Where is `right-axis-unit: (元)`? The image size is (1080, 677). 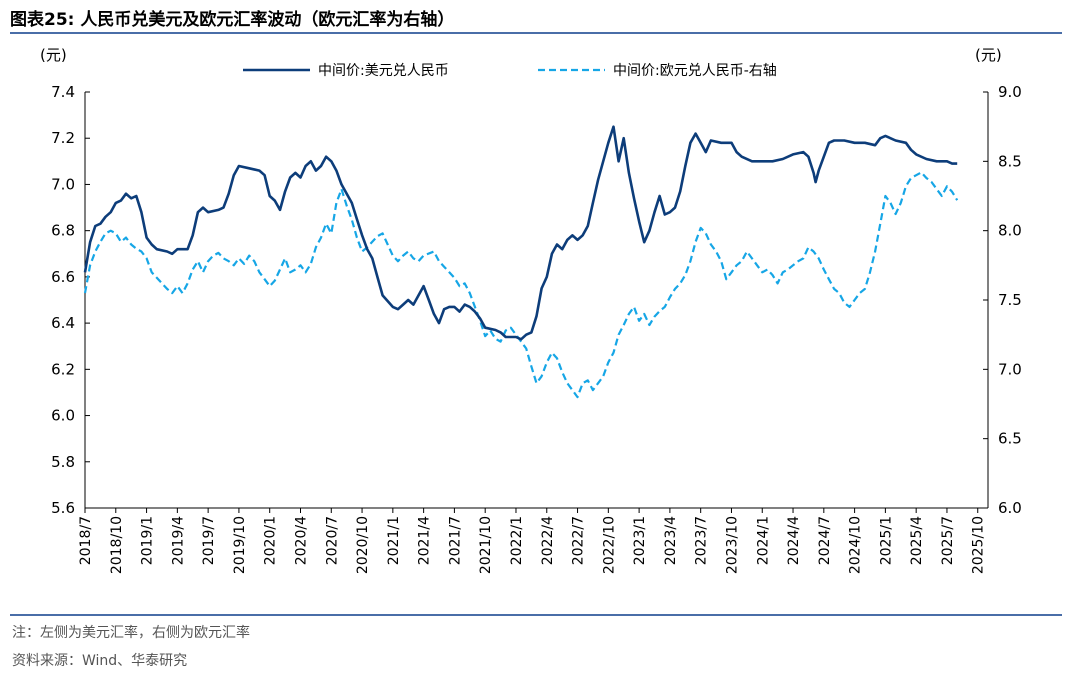 right-axis-unit: (元) is located at coordinates (988, 55).